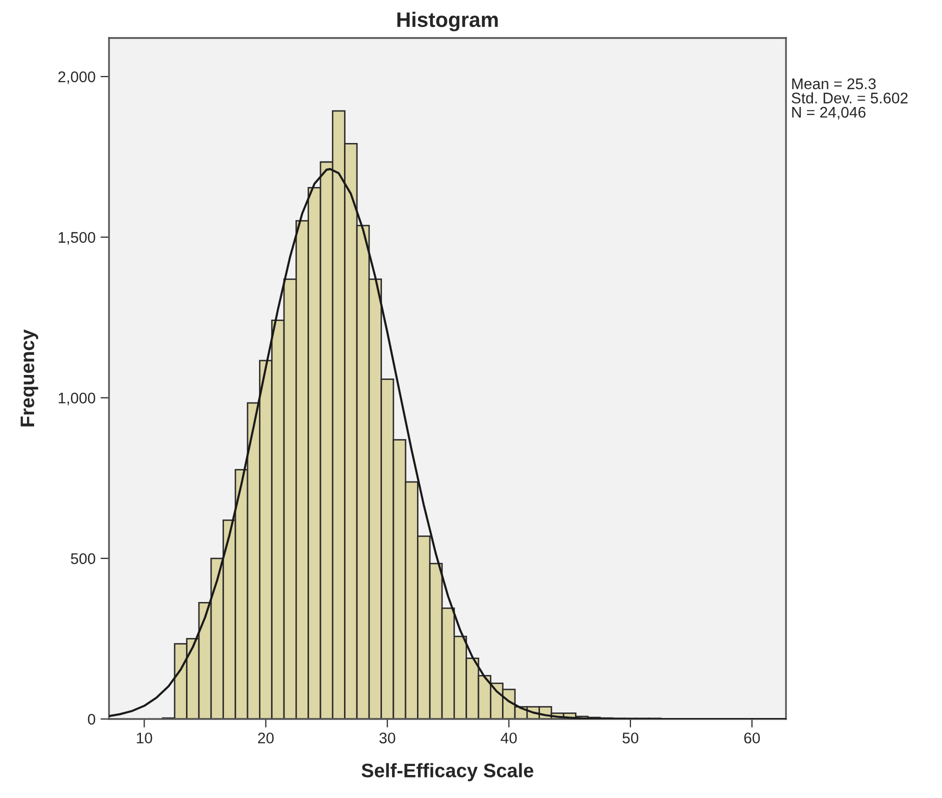 Image resolution: width=942 pixels, height=798 pixels. Describe the element at coordinates (144, 738) in the screenshot. I see `x-tick-label: 10` at that location.